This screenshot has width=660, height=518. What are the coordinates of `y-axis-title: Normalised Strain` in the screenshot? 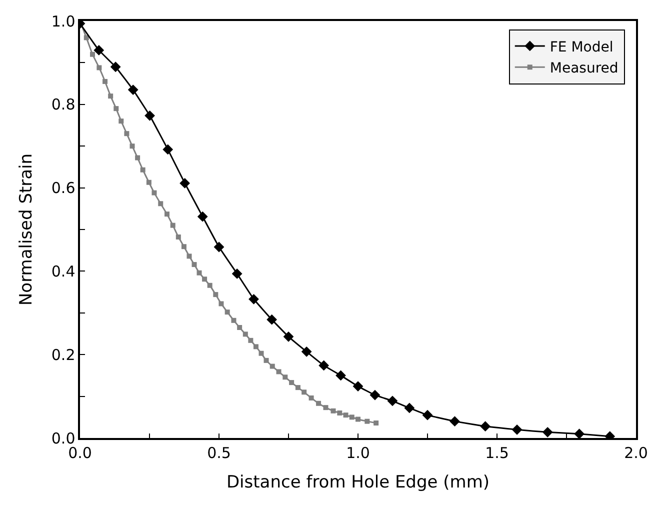 It's located at (26, 229).